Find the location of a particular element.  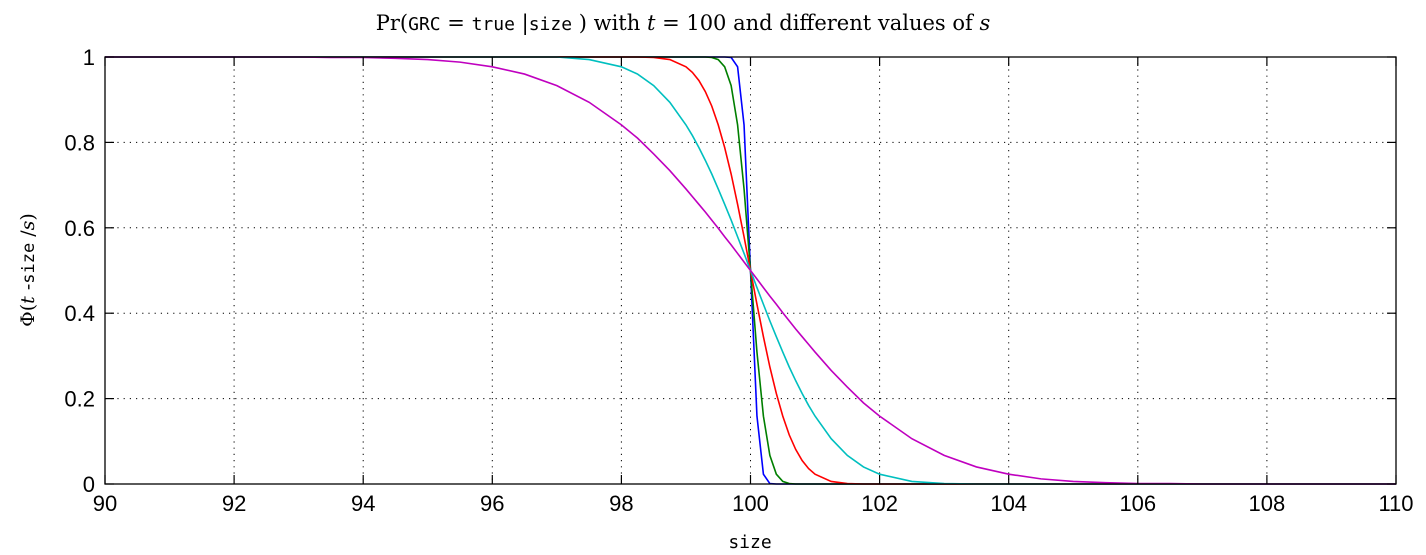

x-tick-label: 98 is located at coordinates (621, 503).